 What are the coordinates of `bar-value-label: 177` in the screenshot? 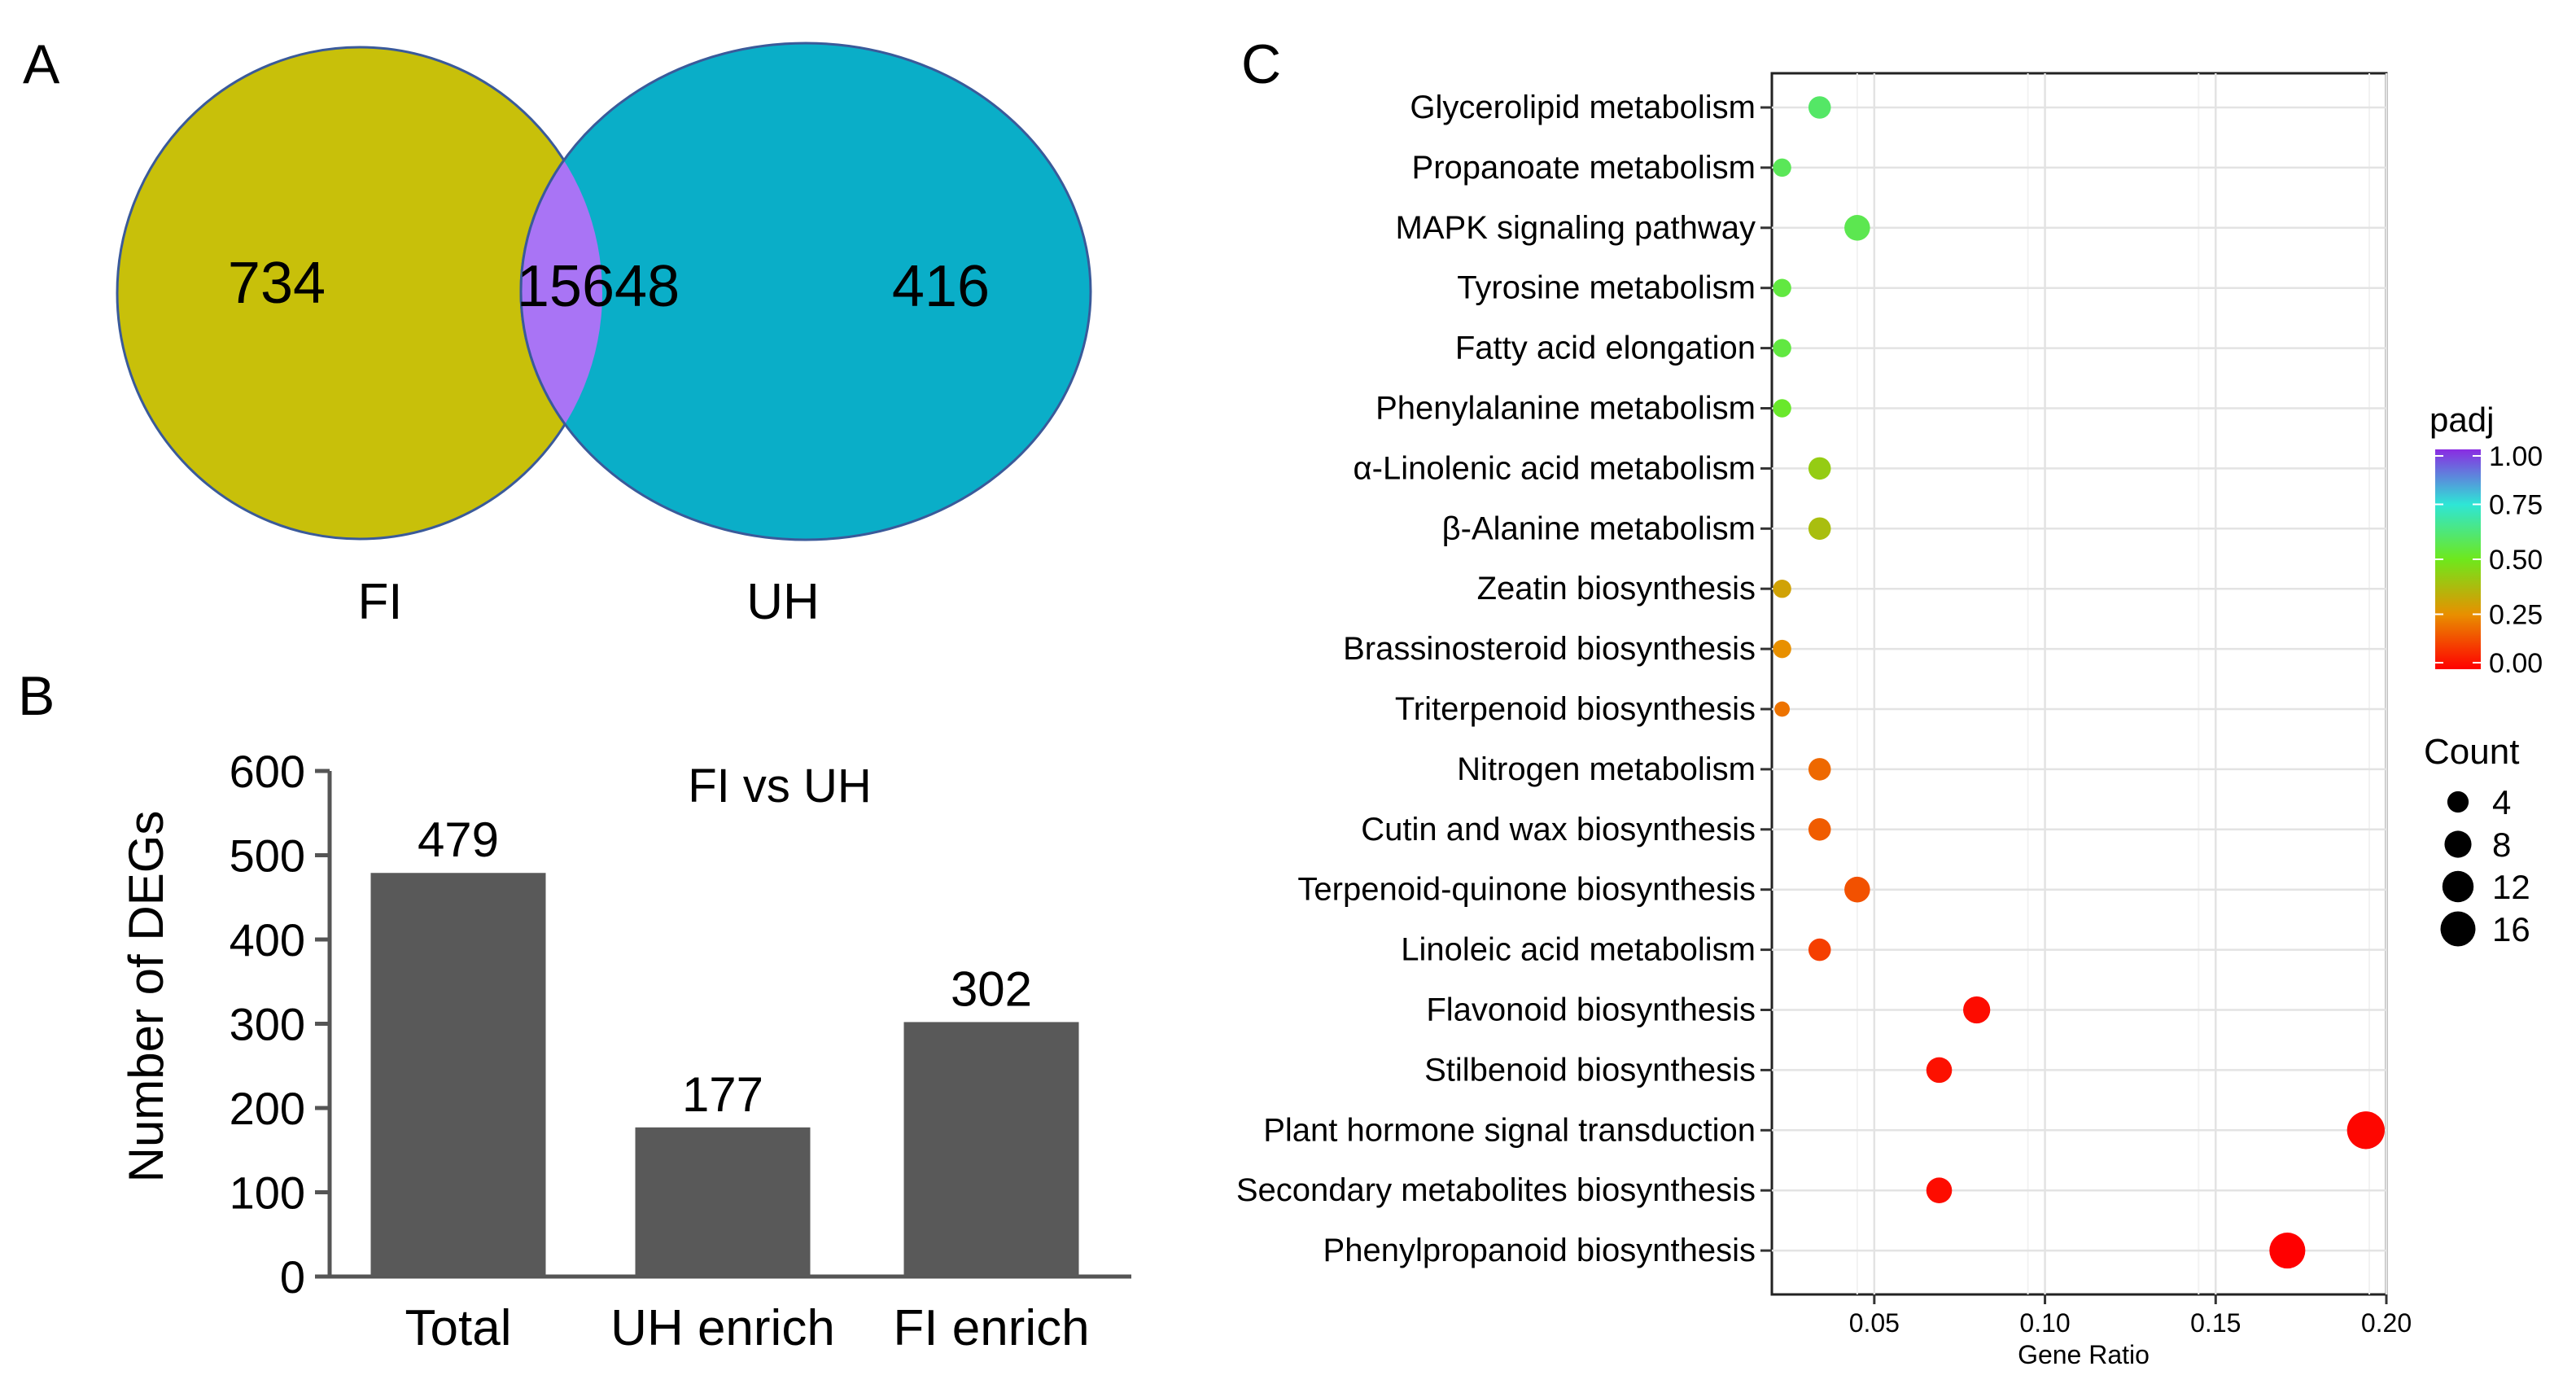 It's located at (722, 1094).